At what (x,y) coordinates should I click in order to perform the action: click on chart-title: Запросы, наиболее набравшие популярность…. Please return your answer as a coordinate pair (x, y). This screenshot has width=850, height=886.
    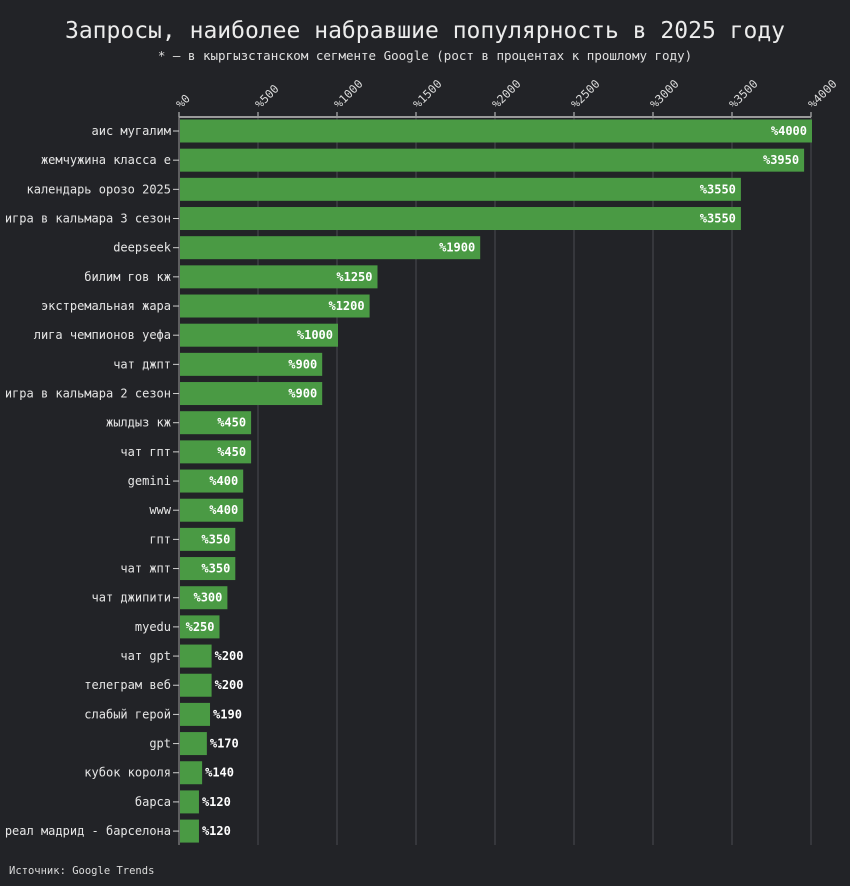
    Looking at the image, I should click on (425, 31).